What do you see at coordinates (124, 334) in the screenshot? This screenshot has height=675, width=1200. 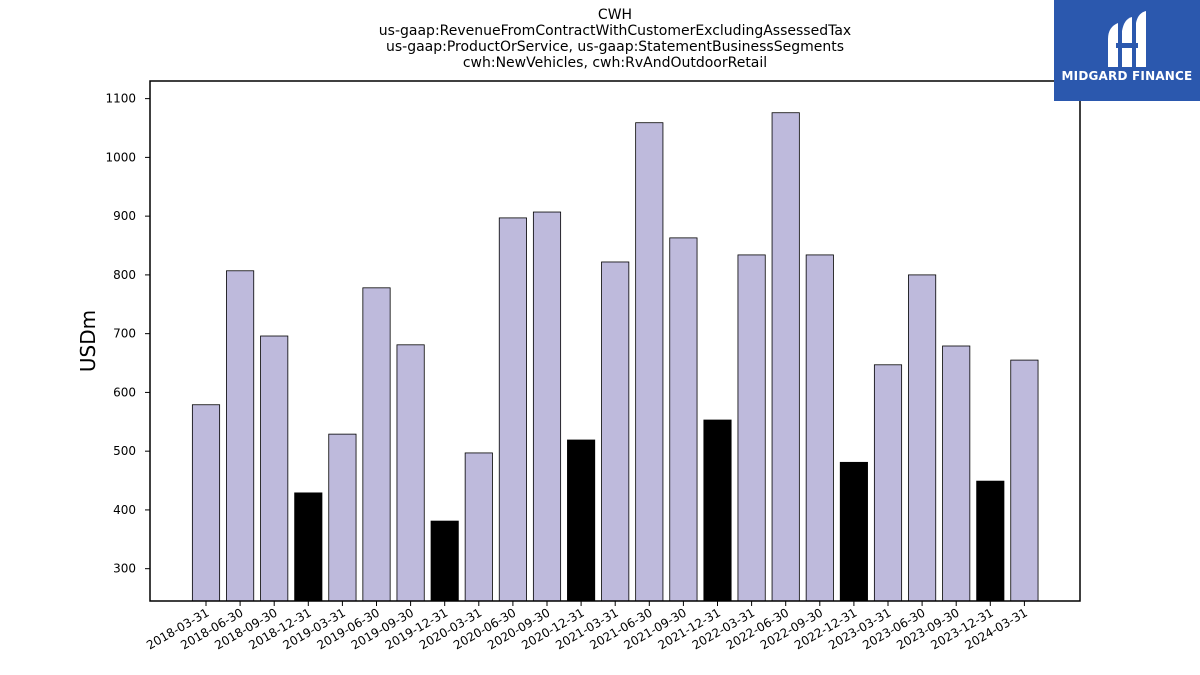 I see `y-tick-label: 700` at bounding box center [124, 334].